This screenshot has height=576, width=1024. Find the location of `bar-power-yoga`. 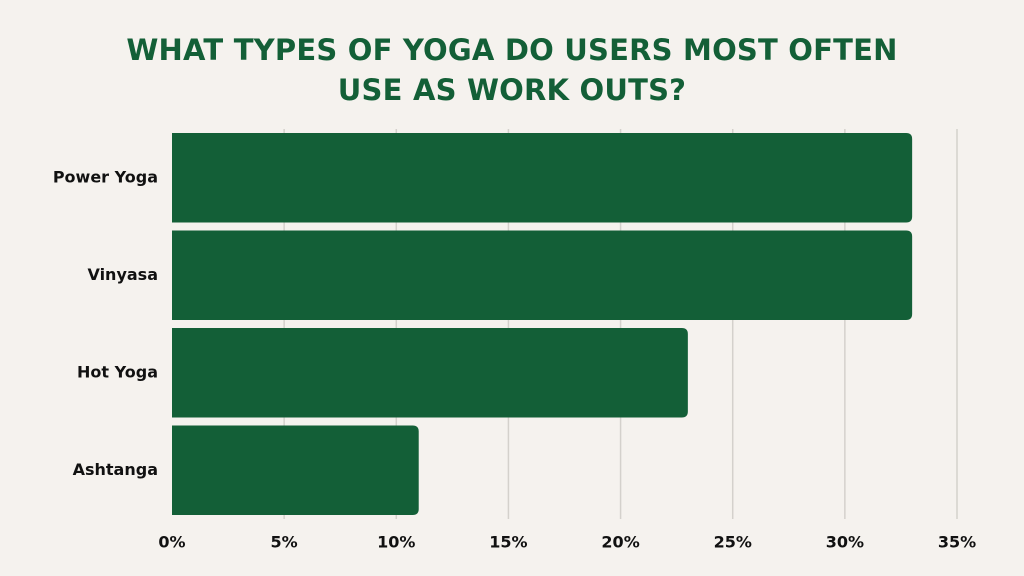

bar-power-yoga is located at coordinates (542, 178).